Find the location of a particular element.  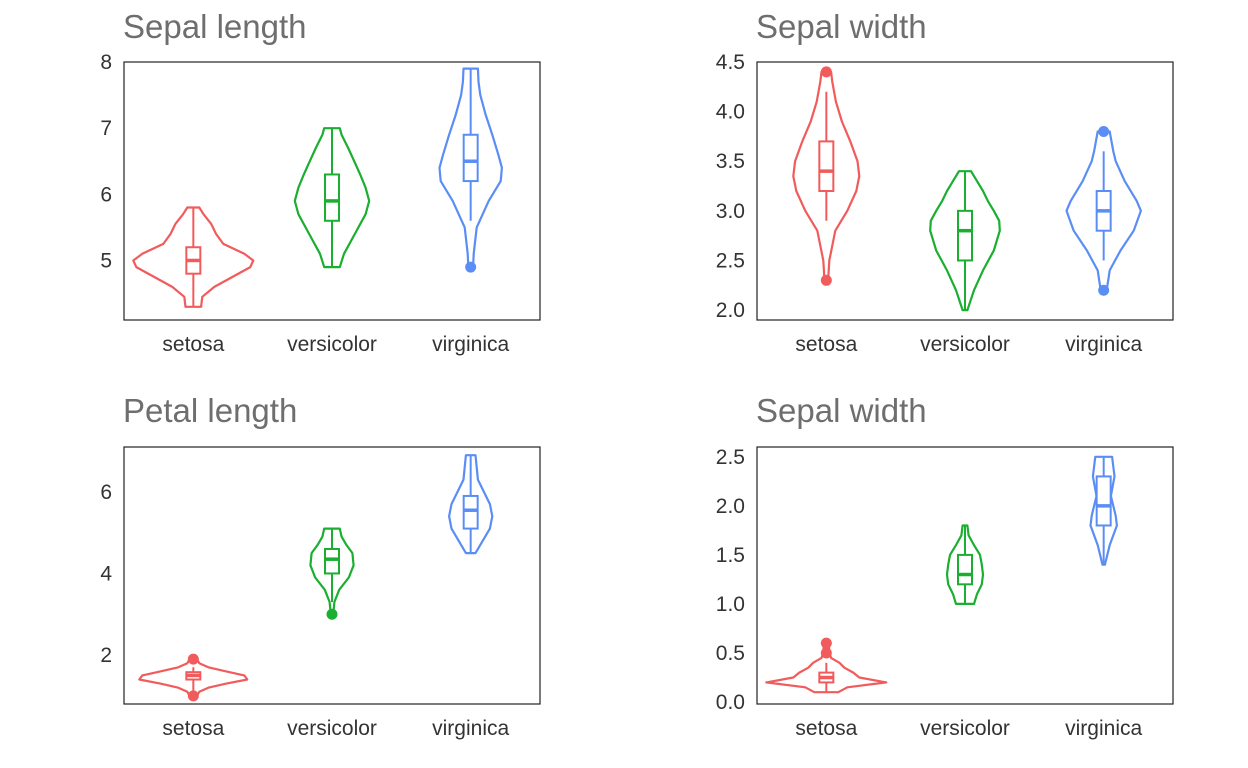

y-tick-label: 1.0 is located at coordinates (730, 604).